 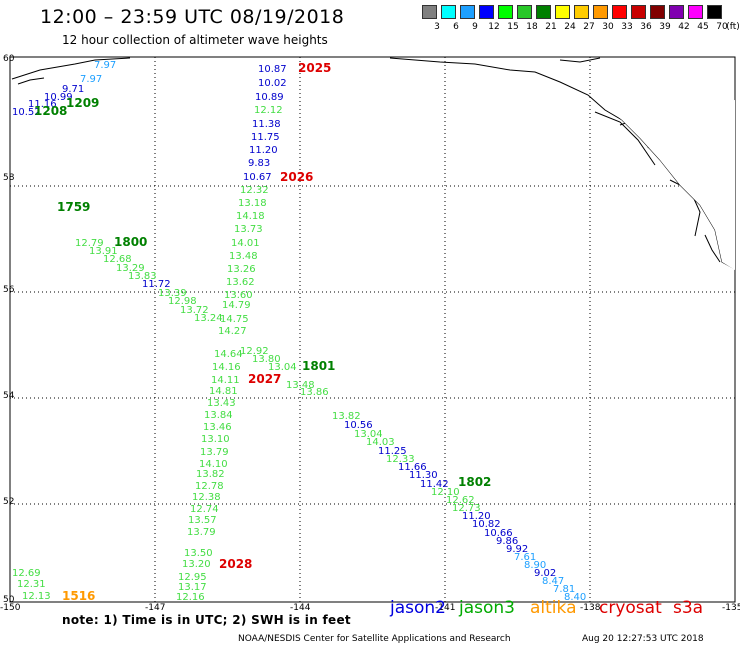 I want to click on swh-value: 9.92, so click(x=517, y=549).